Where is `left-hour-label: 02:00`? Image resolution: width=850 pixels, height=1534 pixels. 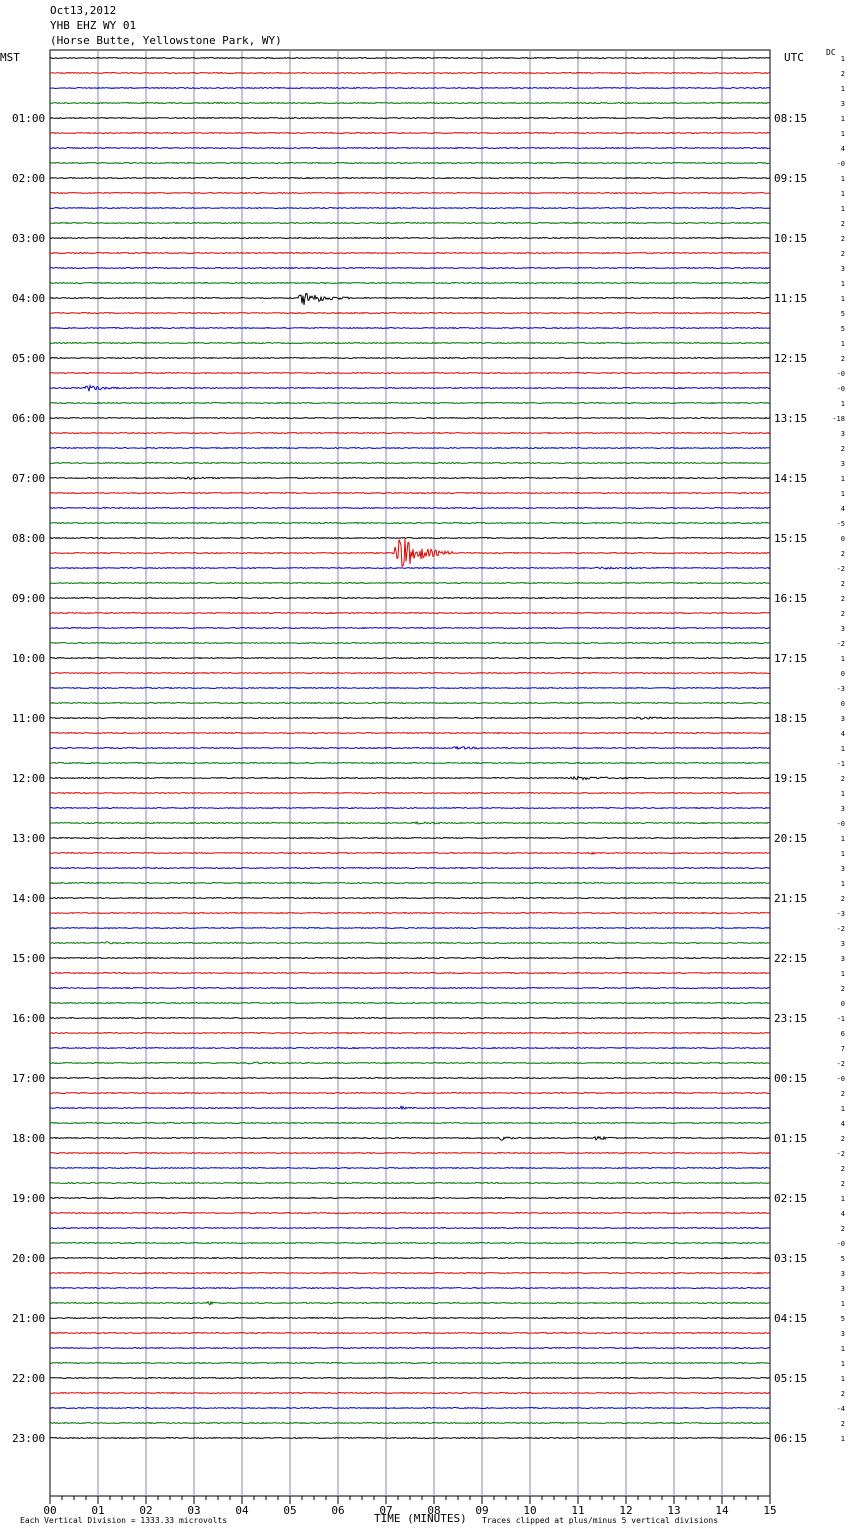
left-hour-label: 02:00 is located at coordinates (28, 178).